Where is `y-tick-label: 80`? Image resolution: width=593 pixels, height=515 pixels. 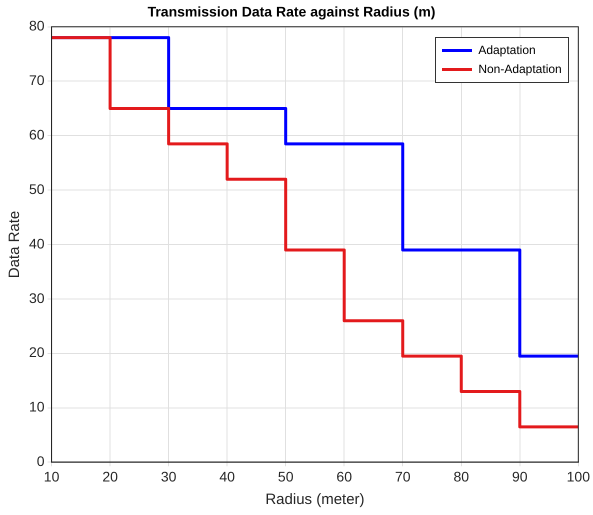
y-tick-label: 80 is located at coordinates (36, 26).